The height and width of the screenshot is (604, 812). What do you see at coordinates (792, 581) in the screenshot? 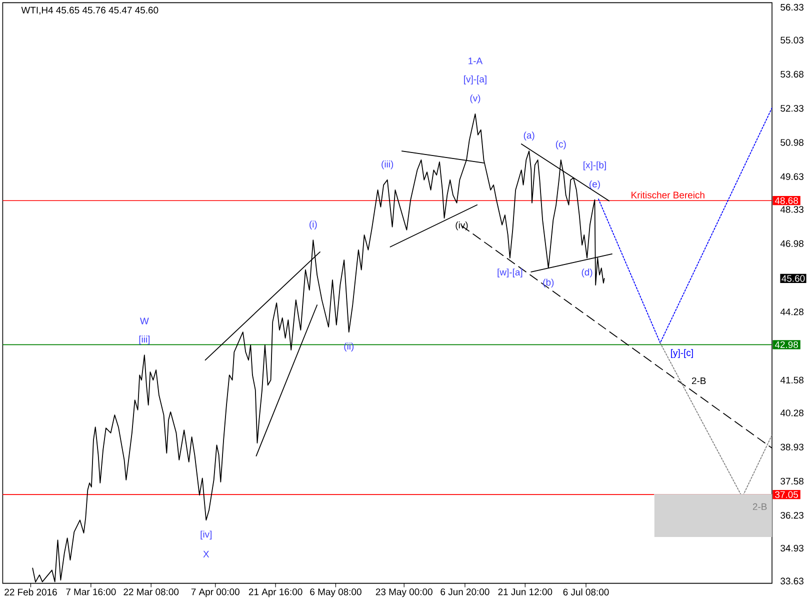
I see `y-tick-label: 33.63` at bounding box center [792, 581].